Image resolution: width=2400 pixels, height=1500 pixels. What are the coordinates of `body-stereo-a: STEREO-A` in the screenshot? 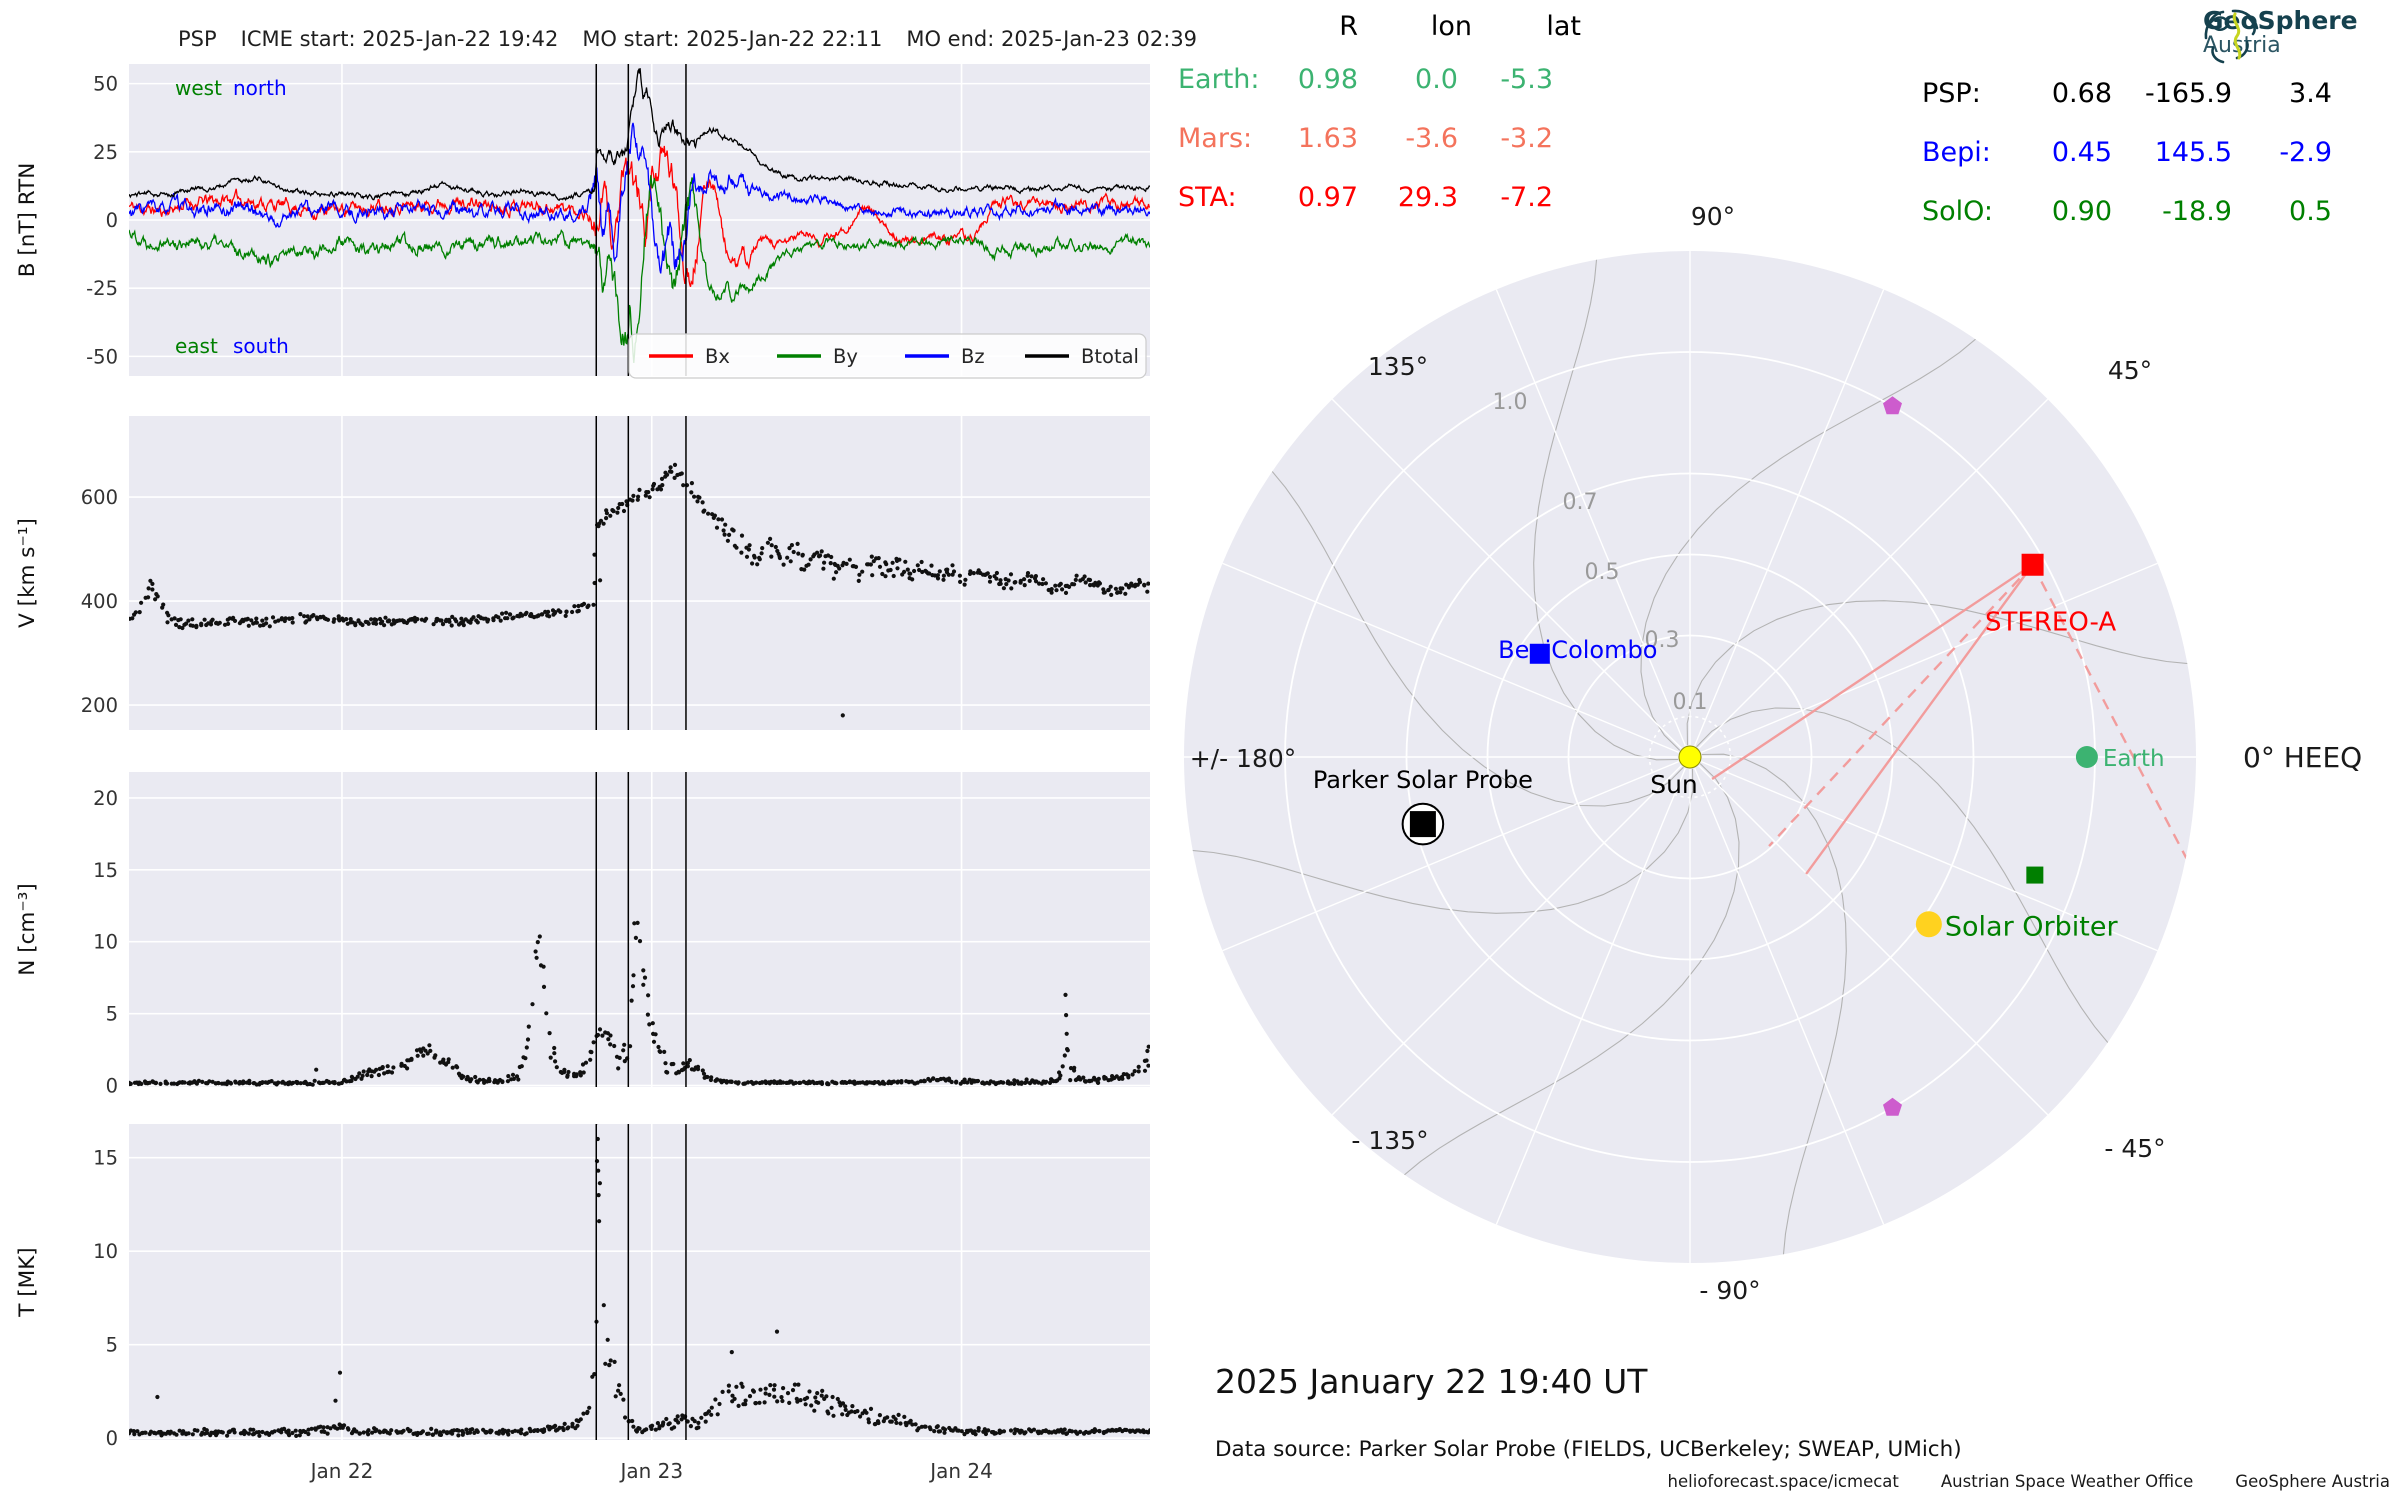 It's located at (2050, 595).